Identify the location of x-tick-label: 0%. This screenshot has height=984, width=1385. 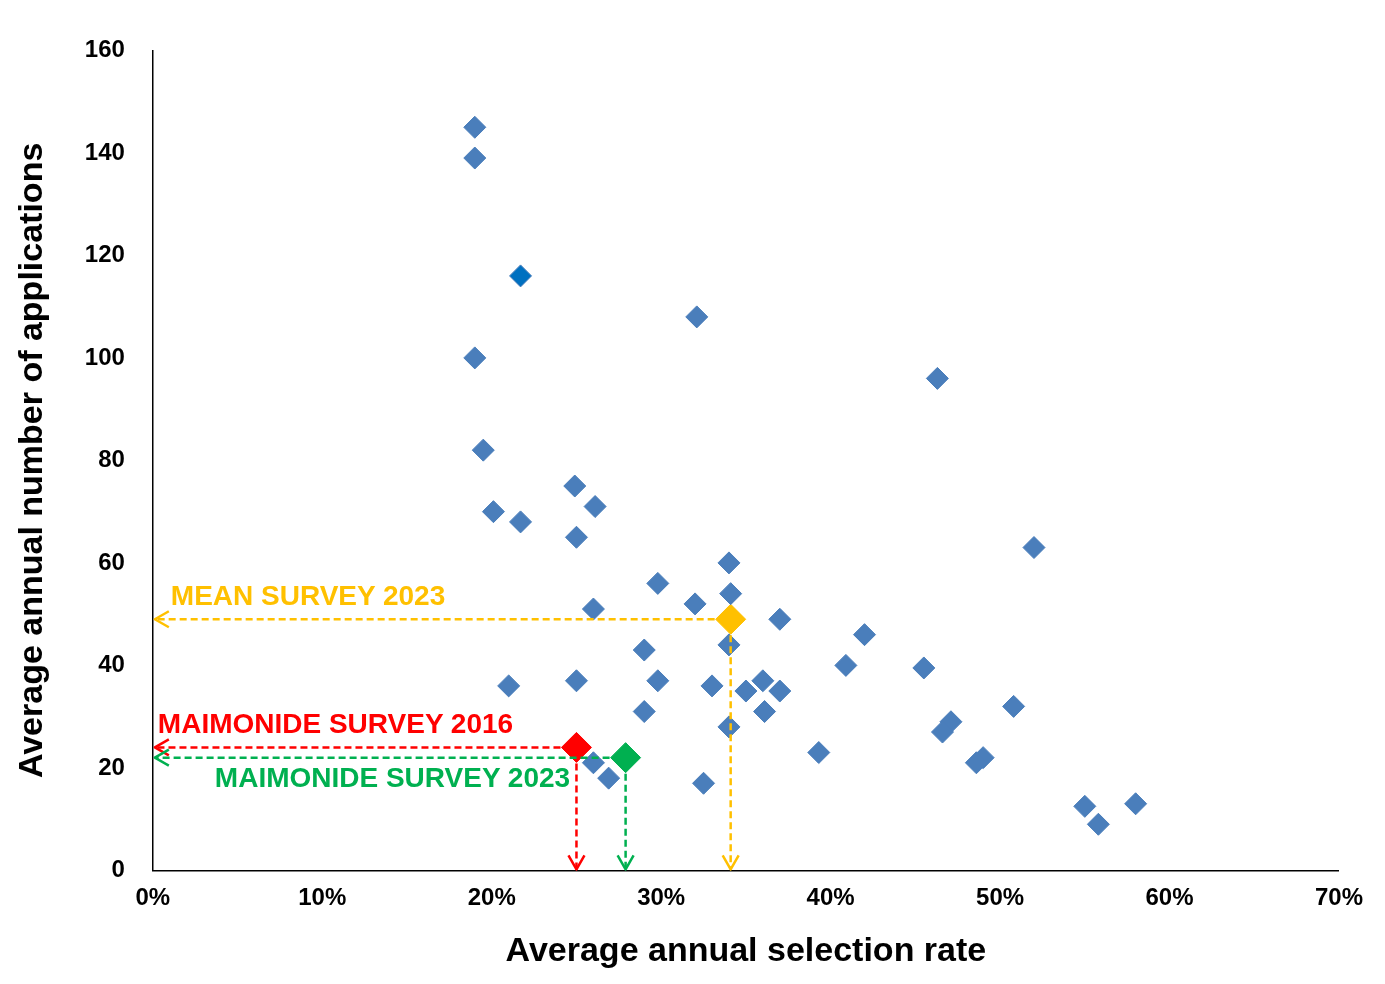
(153, 897).